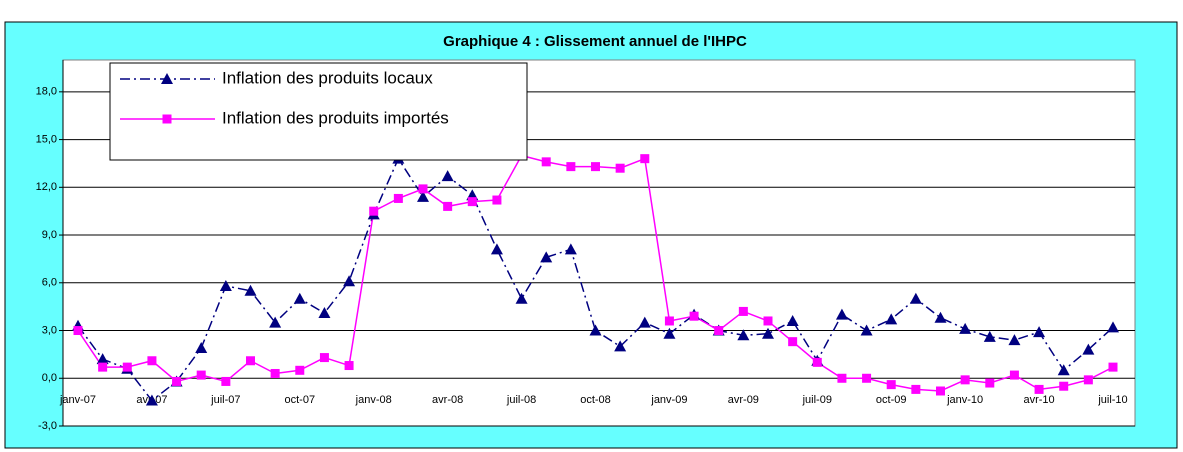  I want to click on legend-label: Inflation des produits importés, so click(335, 117).